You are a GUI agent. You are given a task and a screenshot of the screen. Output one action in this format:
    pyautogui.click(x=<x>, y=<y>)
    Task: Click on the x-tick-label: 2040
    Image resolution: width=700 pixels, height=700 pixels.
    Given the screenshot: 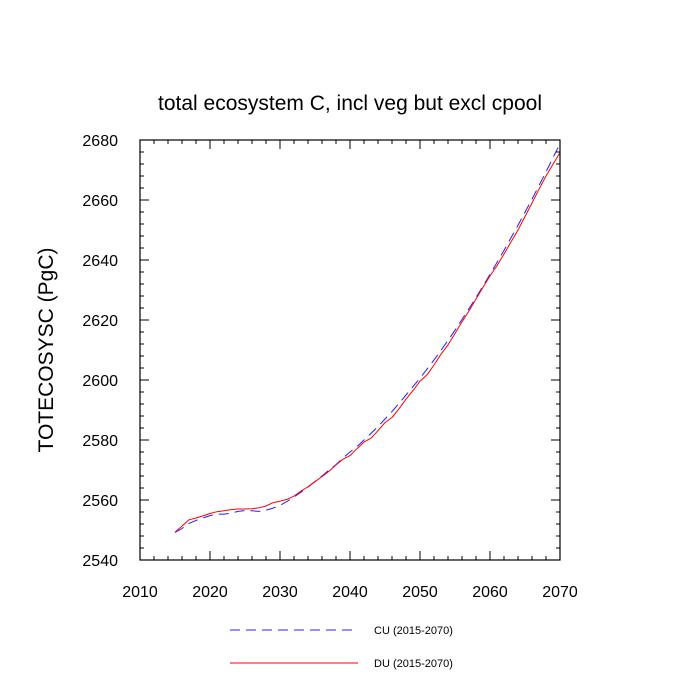 What is the action you would take?
    pyautogui.click(x=350, y=592)
    